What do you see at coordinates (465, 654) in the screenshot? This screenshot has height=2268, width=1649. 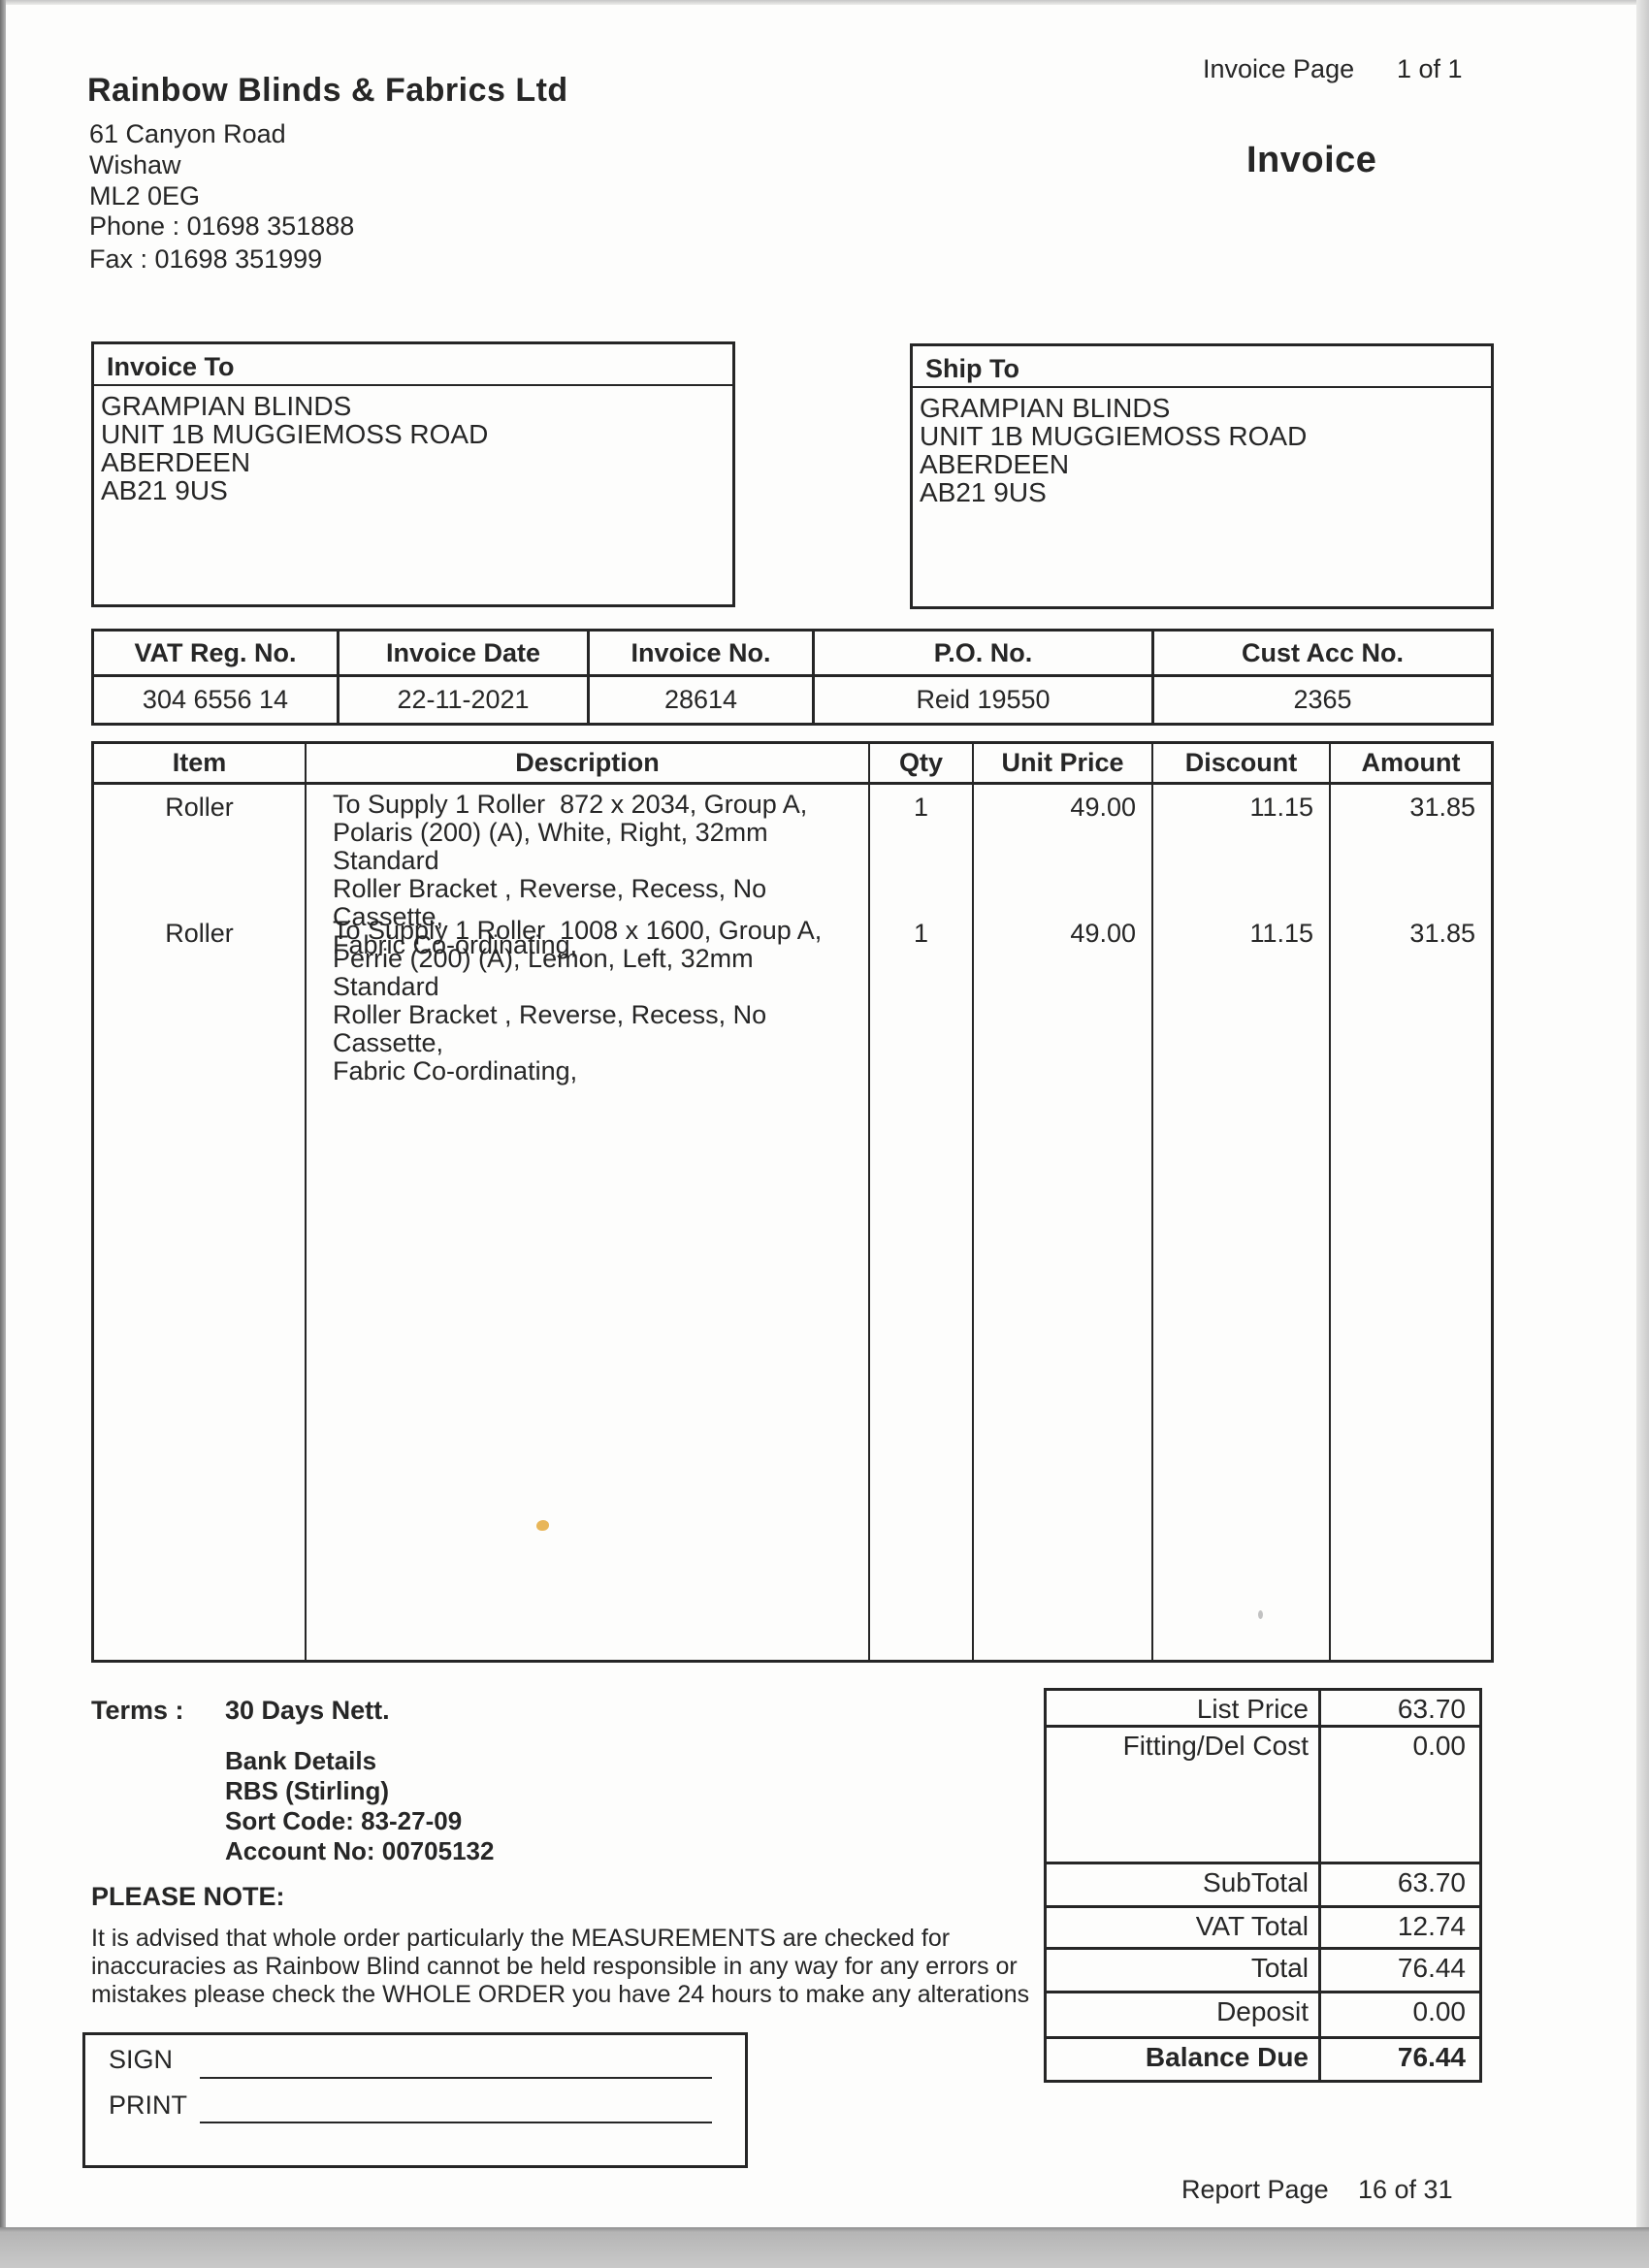 I see `meta-header-invoice-date: Invoice Date` at bounding box center [465, 654].